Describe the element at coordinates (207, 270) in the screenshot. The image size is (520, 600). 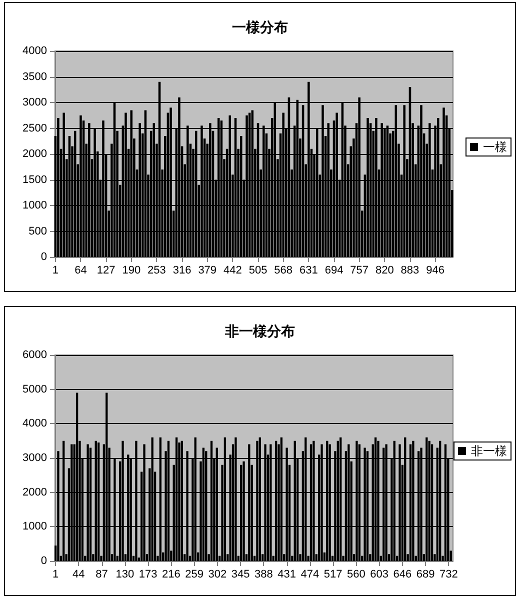
I see `x-tick-label: 379` at that location.